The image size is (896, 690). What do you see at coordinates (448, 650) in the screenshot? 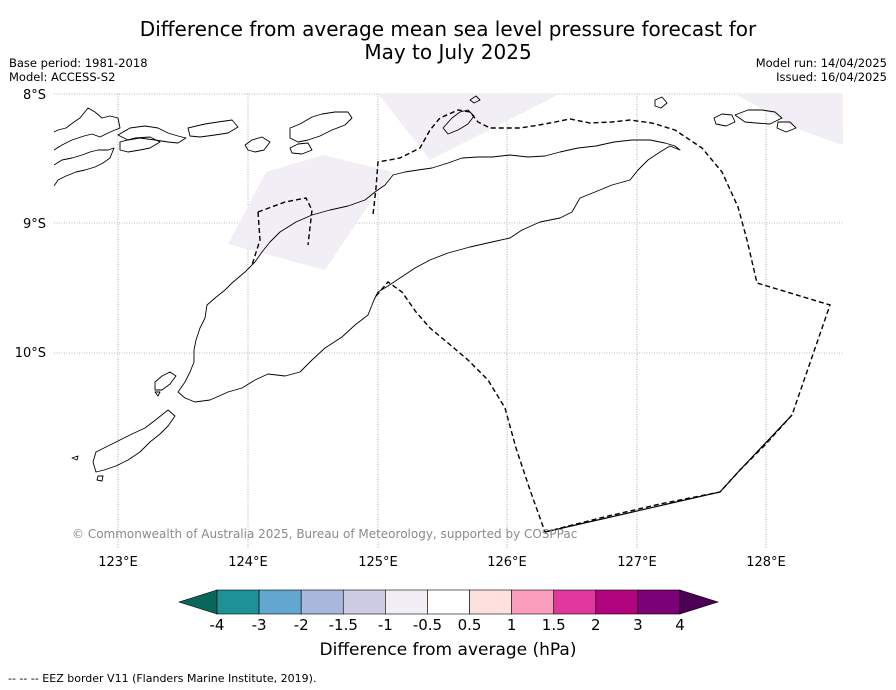
I see `colorbar-title: Difference from average (hPa)` at bounding box center [448, 650].